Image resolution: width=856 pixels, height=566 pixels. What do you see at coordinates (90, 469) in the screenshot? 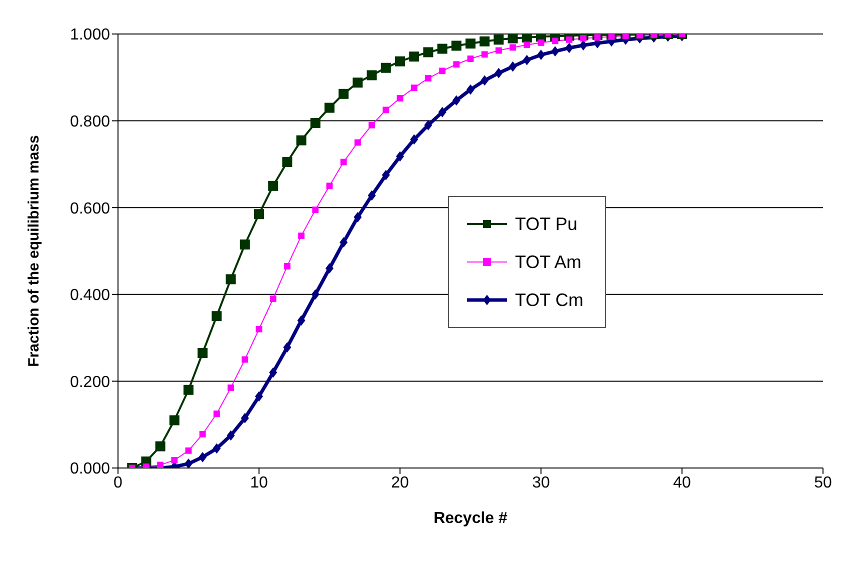
I see `y-tick-label: 0.000` at bounding box center [90, 469].